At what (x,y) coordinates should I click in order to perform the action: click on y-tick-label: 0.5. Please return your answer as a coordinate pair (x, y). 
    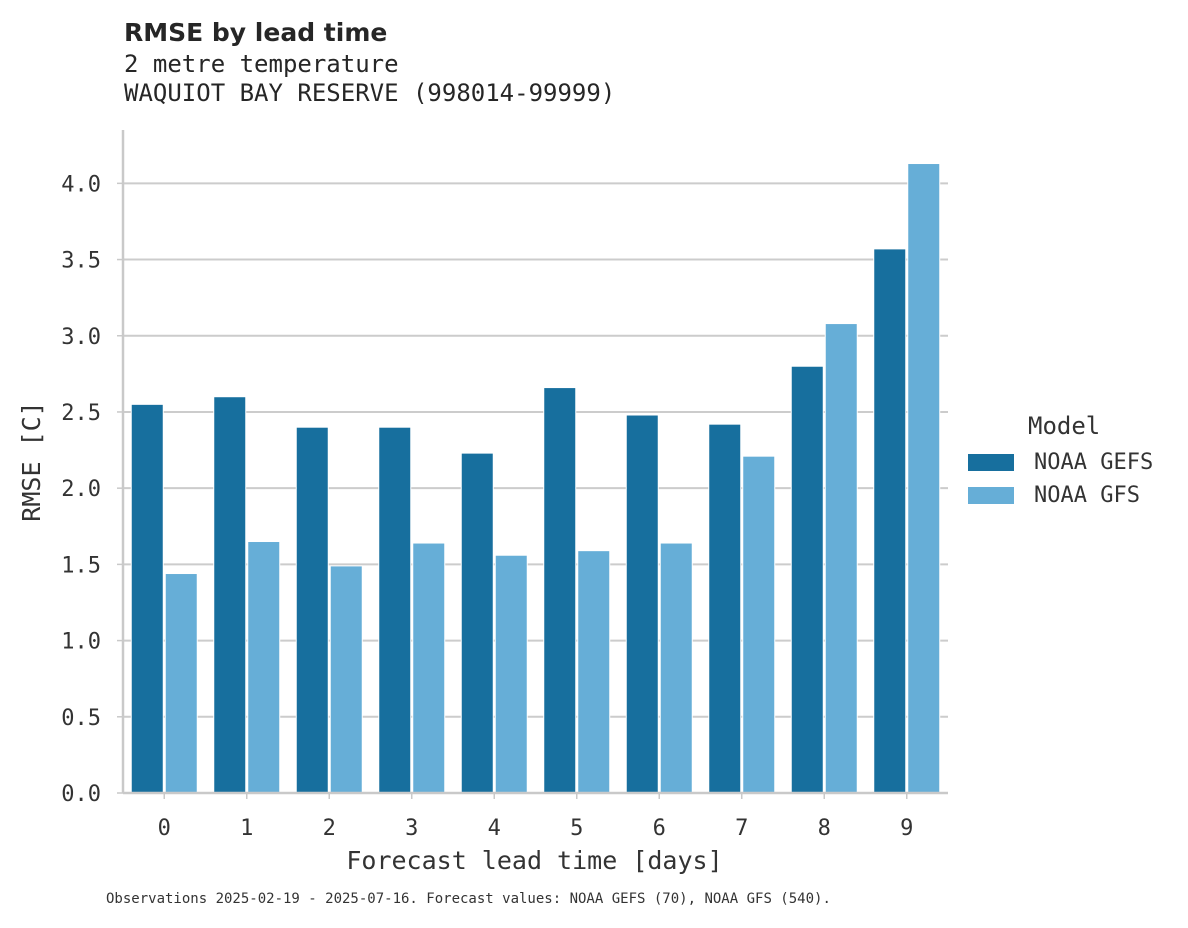
    Looking at the image, I should click on (81, 718).